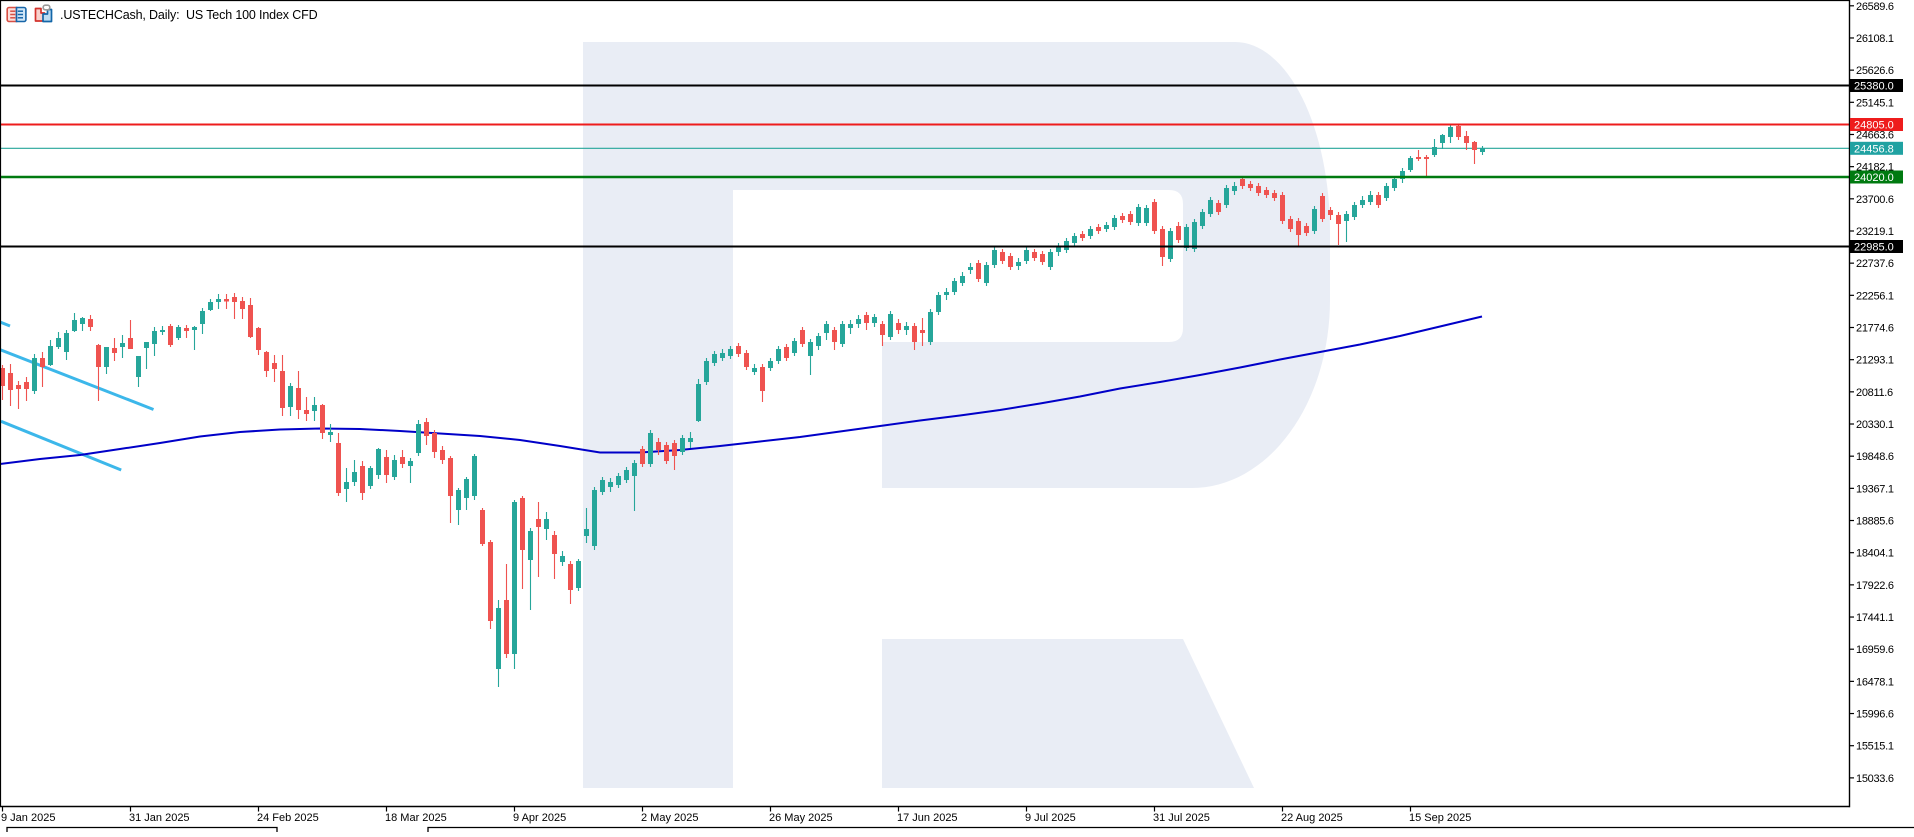  Describe the element at coordinates (1875, 135) in the screenshot. I see `svg-text: 24663.6` at that location.